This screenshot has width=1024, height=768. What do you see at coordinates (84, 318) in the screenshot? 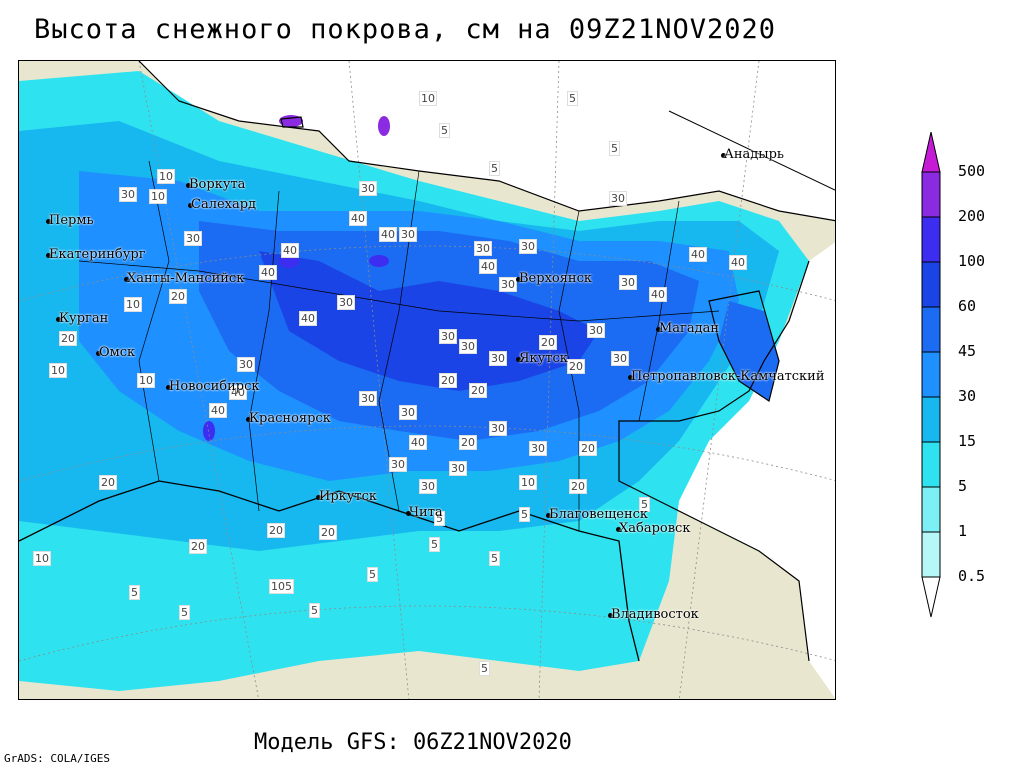
I see `city-label: Курган` at bounding box center [84, 318].